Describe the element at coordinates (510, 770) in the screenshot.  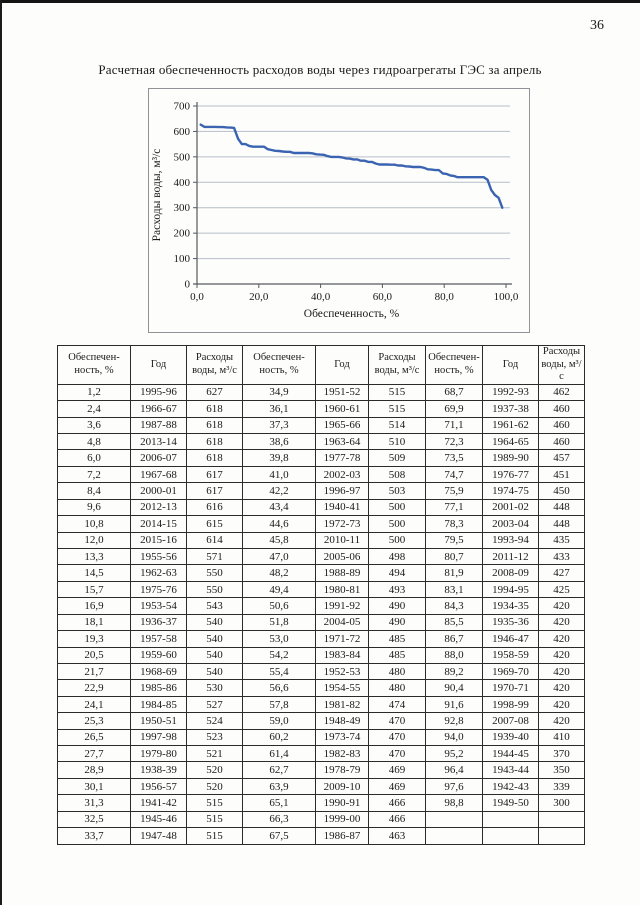
I see `table-cell: 1943-44` at that location.